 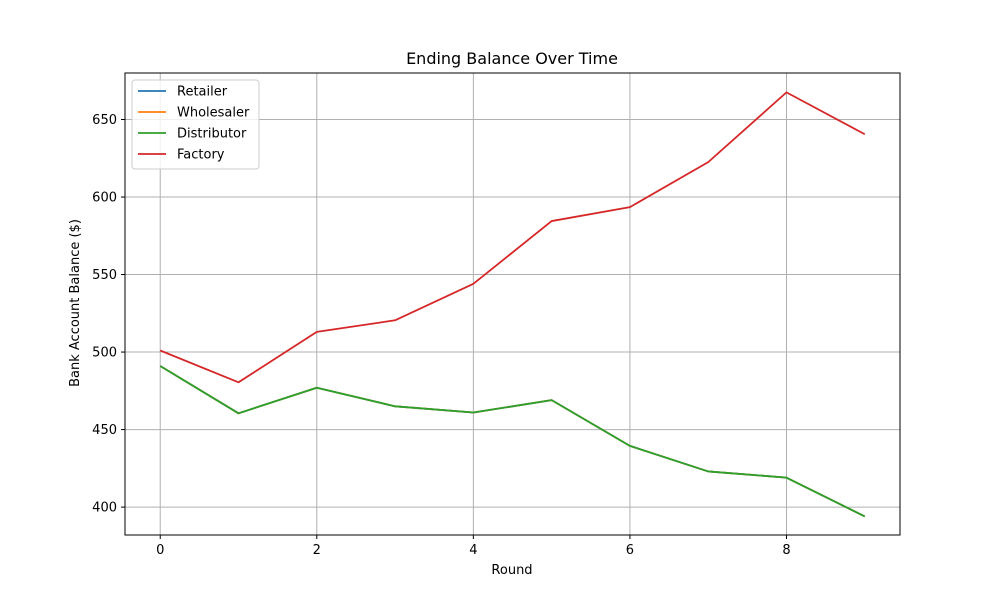 I want to click on legend-label-distributor: Distributor, so click(x=212, y=134).